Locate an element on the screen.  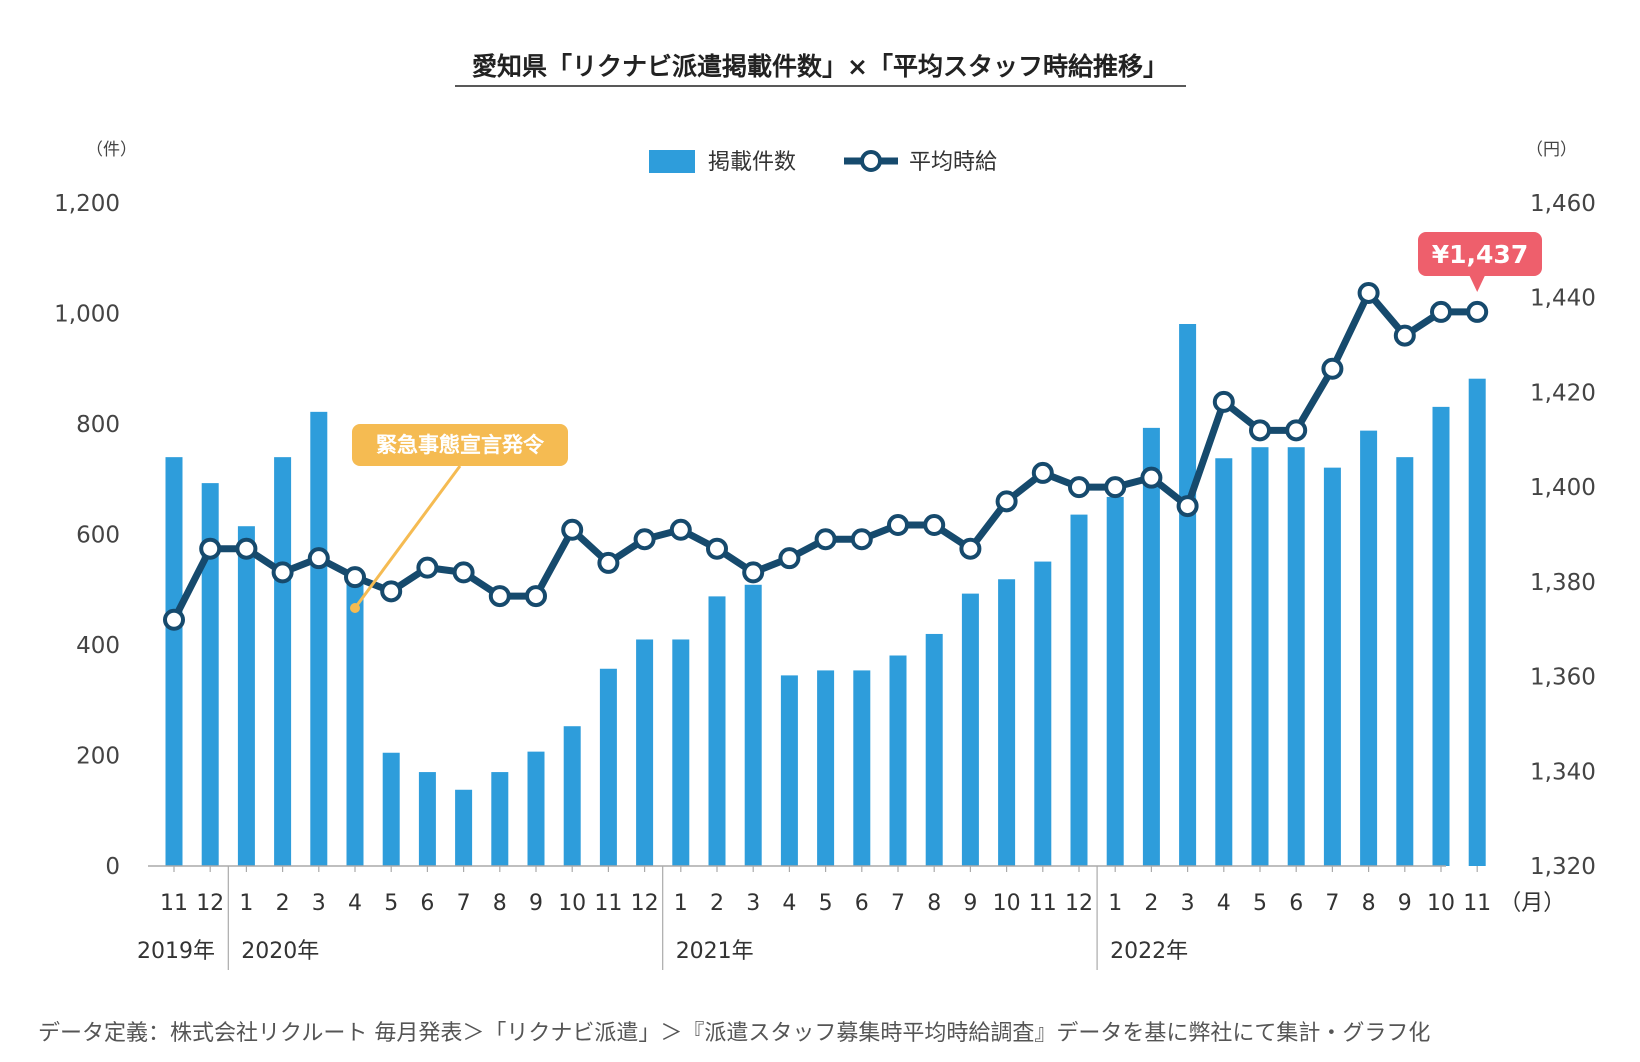
legend-line-marker is located at coordinates (871, 161).